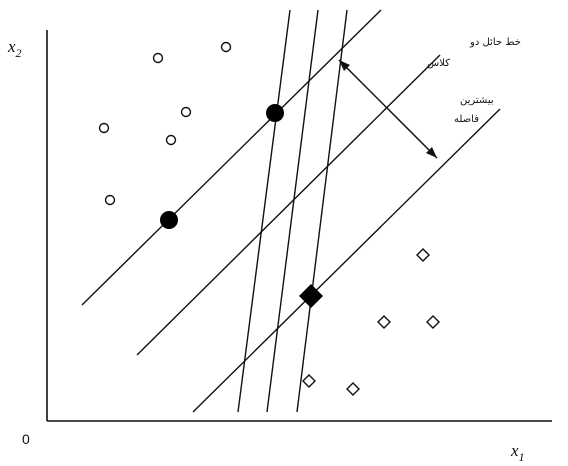  Describe the element at coordinates (438, 63) in the screenshot. I see `separator-annotation-line2: کلاس` at that location.